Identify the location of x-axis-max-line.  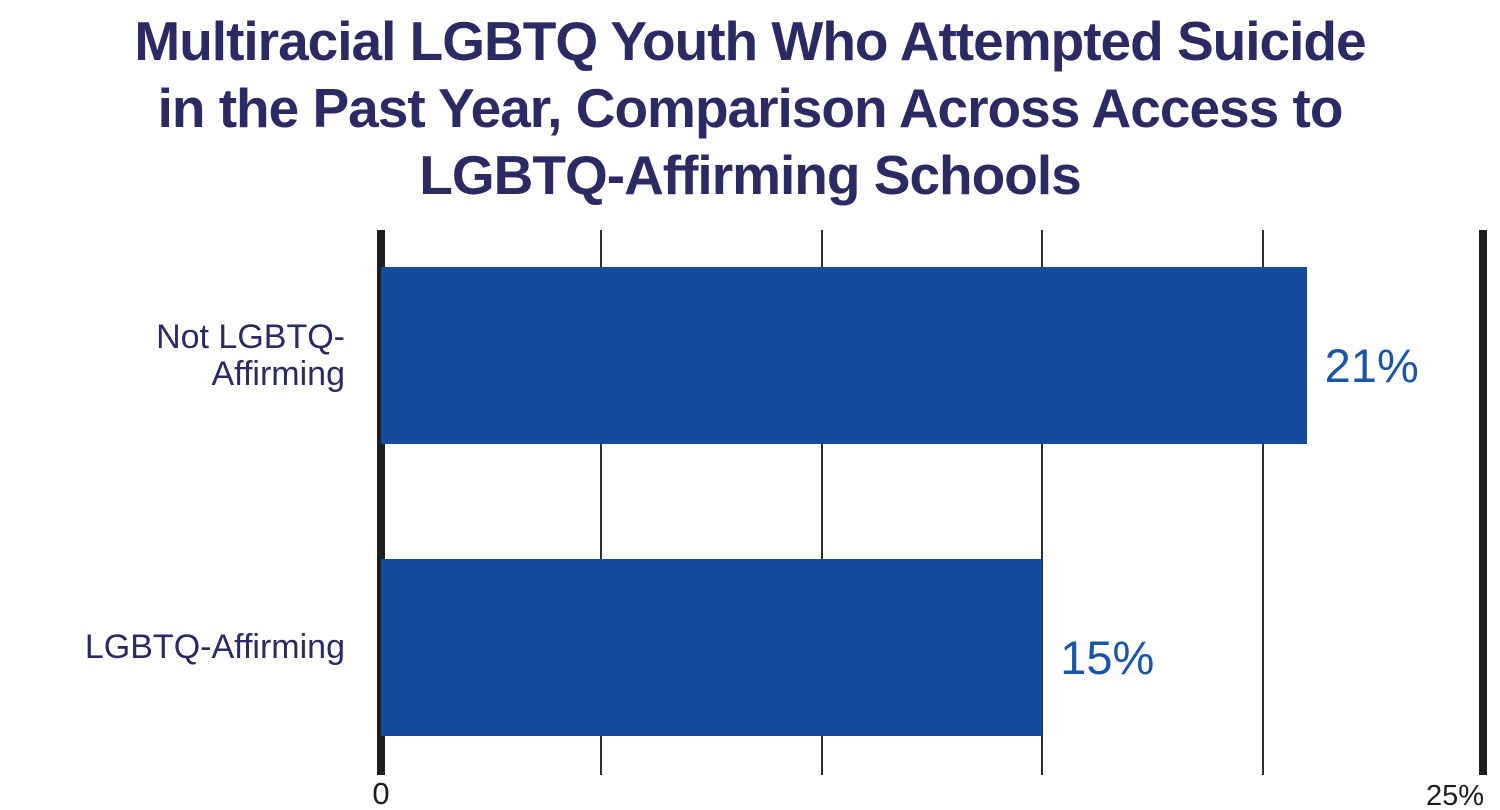
(1483, 502).